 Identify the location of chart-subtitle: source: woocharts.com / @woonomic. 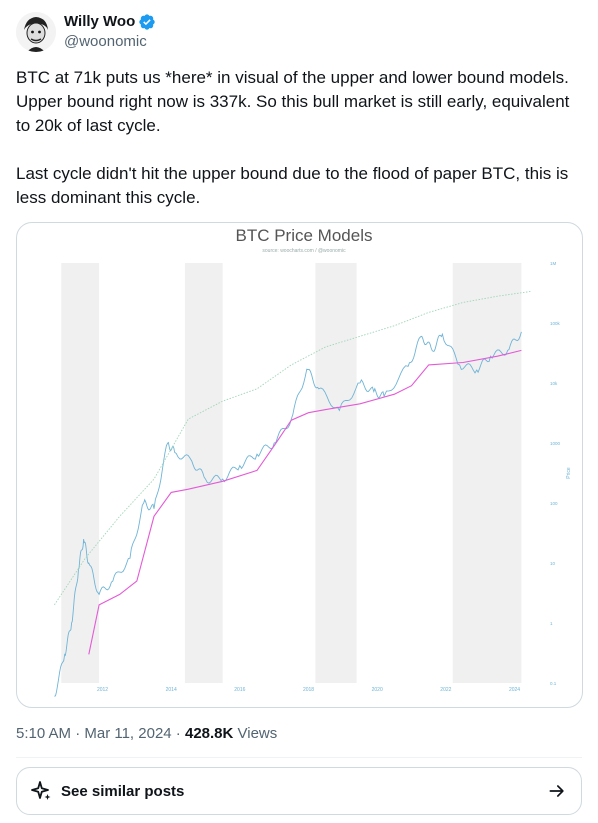
(304, 251).